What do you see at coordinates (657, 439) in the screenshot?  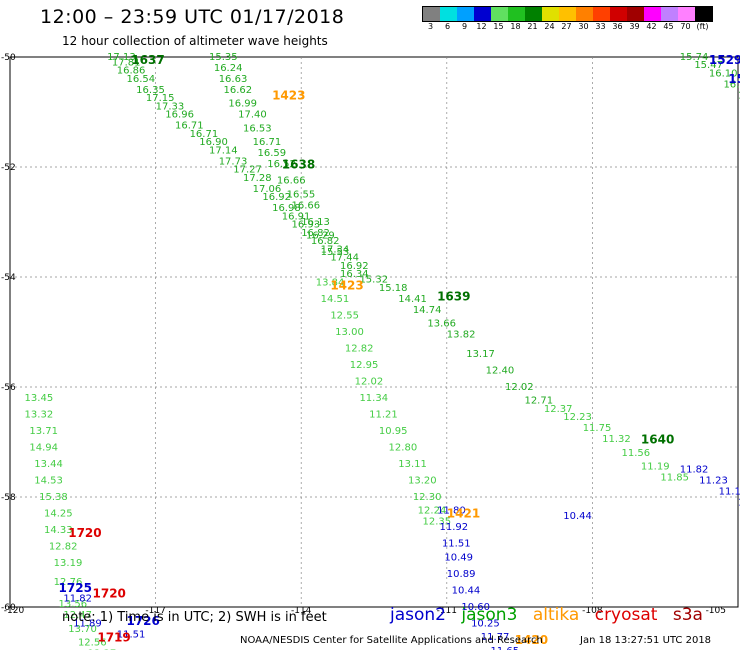 I see `pass-id-label: 1640` at bounding box center [657, 439].